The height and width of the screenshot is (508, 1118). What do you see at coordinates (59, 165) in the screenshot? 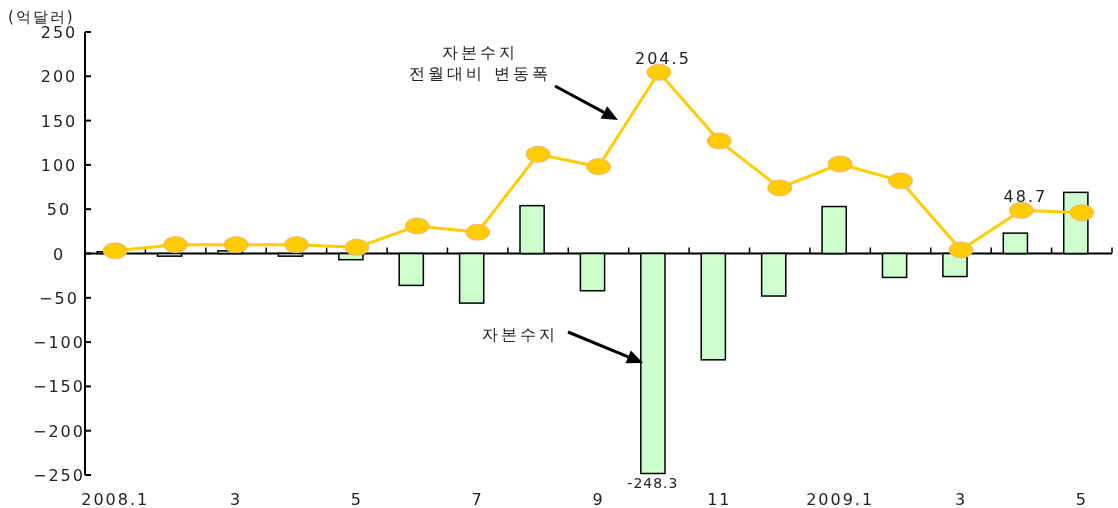
I see `y-tick-label: 100` at bounding box center [59, 165].